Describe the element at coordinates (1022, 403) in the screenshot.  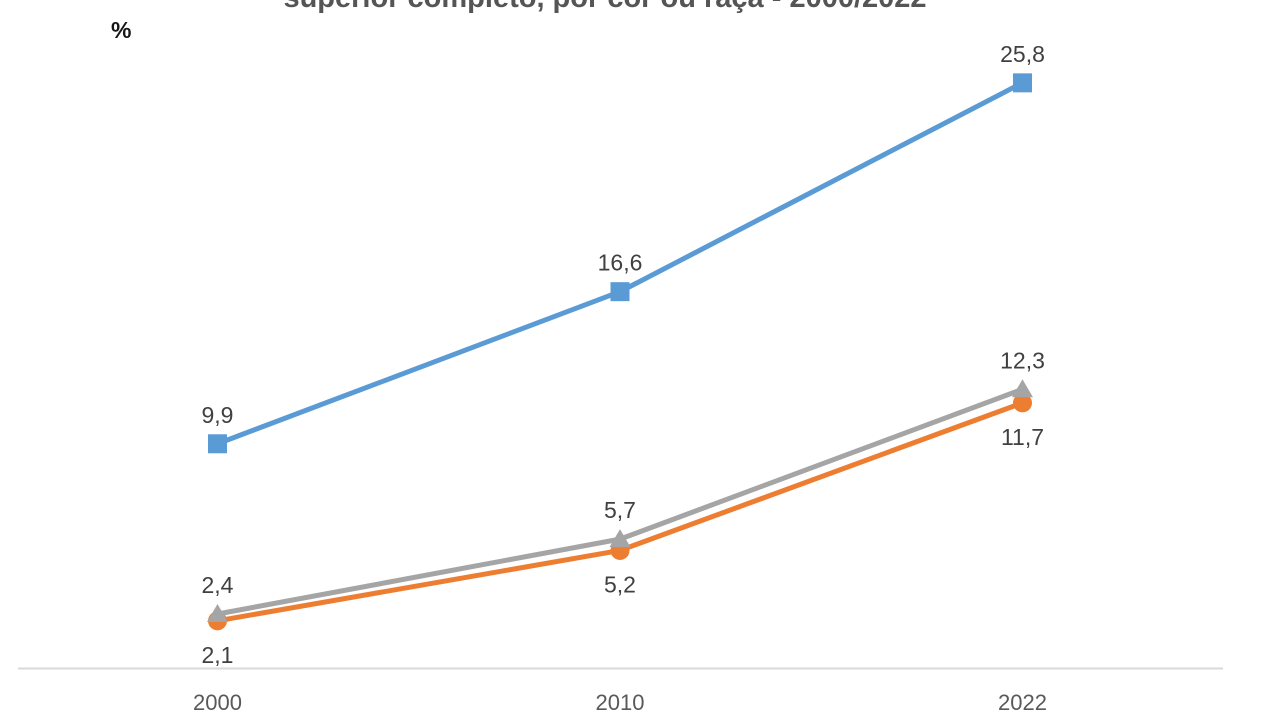
I see `orange-circle-series-marker-circle` at that location.